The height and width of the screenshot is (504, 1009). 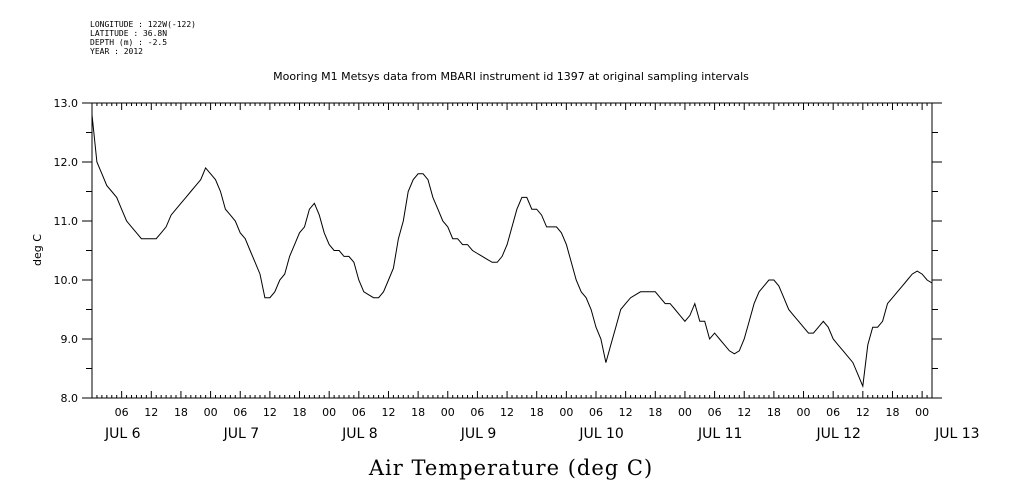 I want to click on depth-label: DEPTH (m) : -2.5, so click(x=129, y=42).